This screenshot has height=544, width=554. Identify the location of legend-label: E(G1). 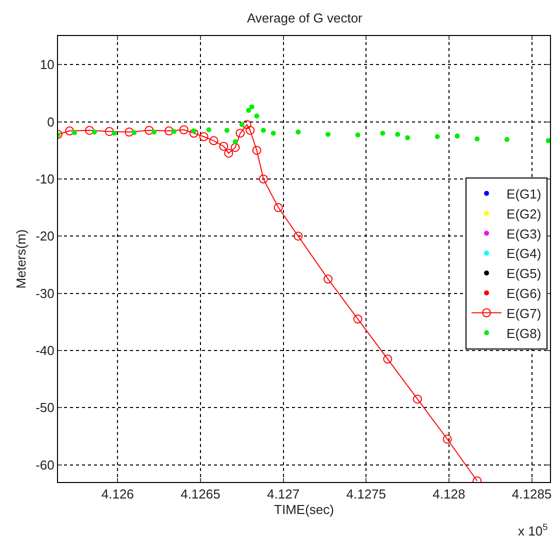
(524, 194).